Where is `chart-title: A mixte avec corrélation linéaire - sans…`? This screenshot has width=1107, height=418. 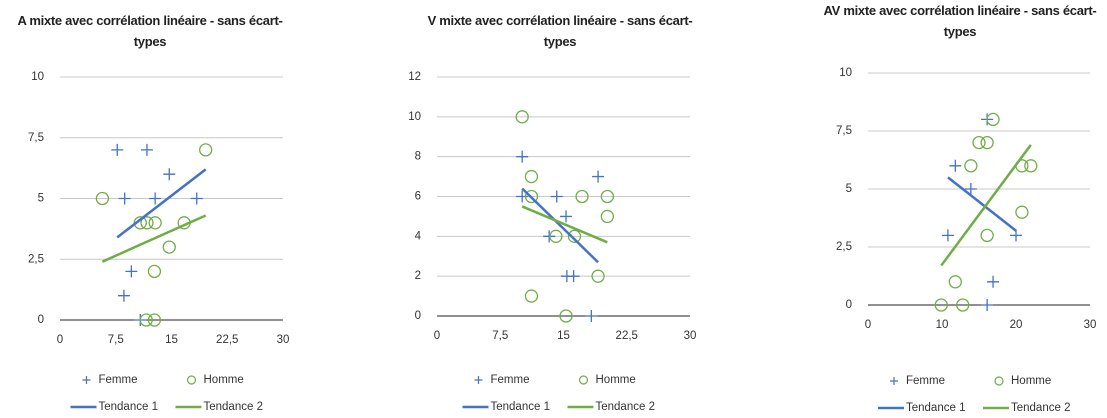
chart-title: A mixte avec corrélation linéaire - sans… is located at coordinates (150, 31).